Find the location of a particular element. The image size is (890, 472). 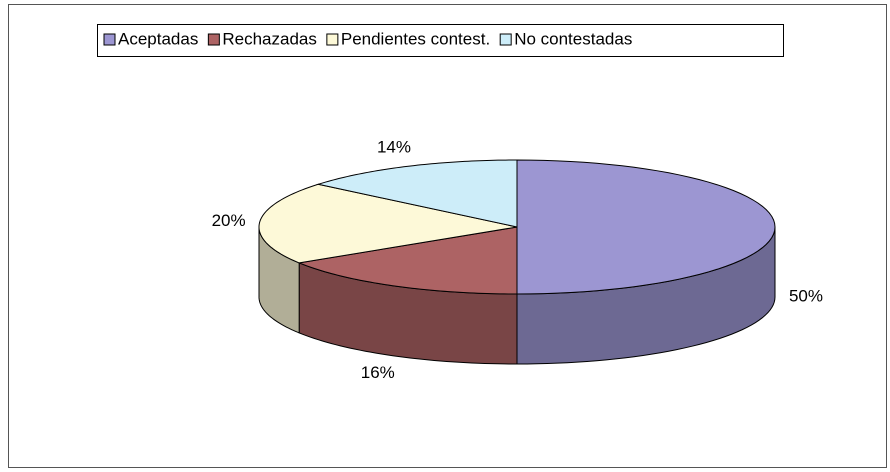

legend-label: Rechazadas is located at coordinates (269, 38).